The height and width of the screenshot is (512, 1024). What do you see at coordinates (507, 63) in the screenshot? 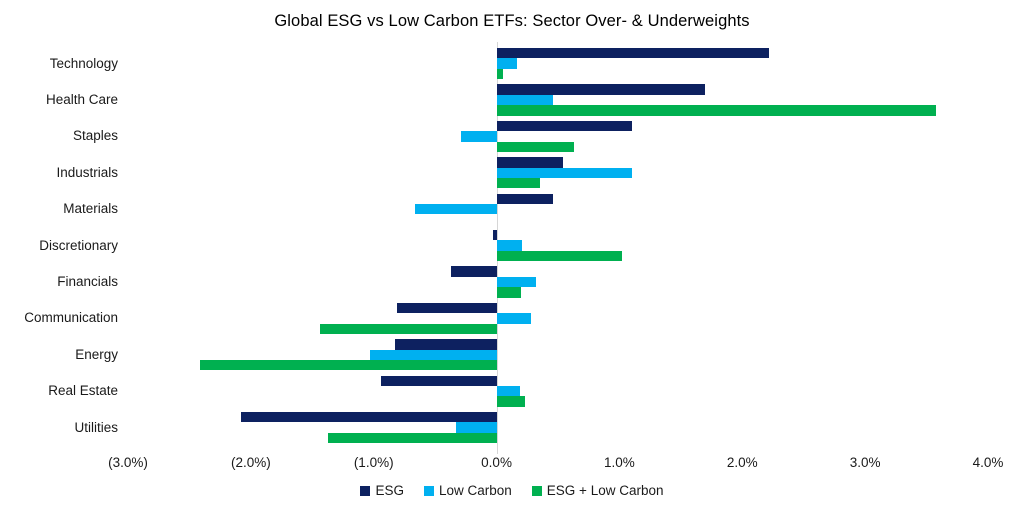
I see `bar-low-carbon-technology` at bounding box center [507, 63].